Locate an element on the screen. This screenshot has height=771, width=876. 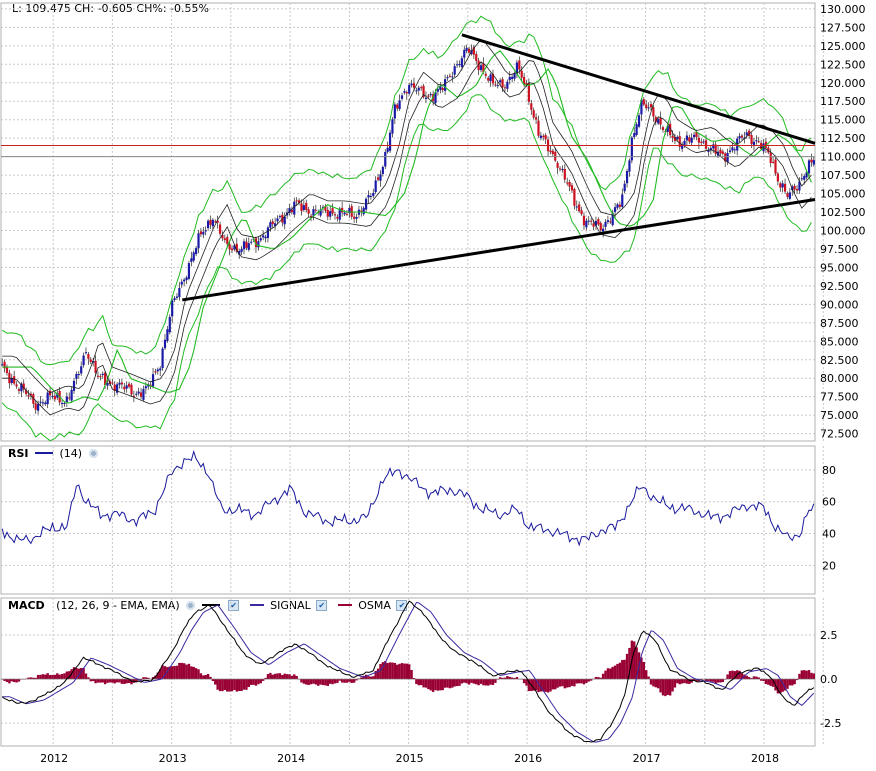
x-tick-label: 2012 is located at coordinates (54, 758).